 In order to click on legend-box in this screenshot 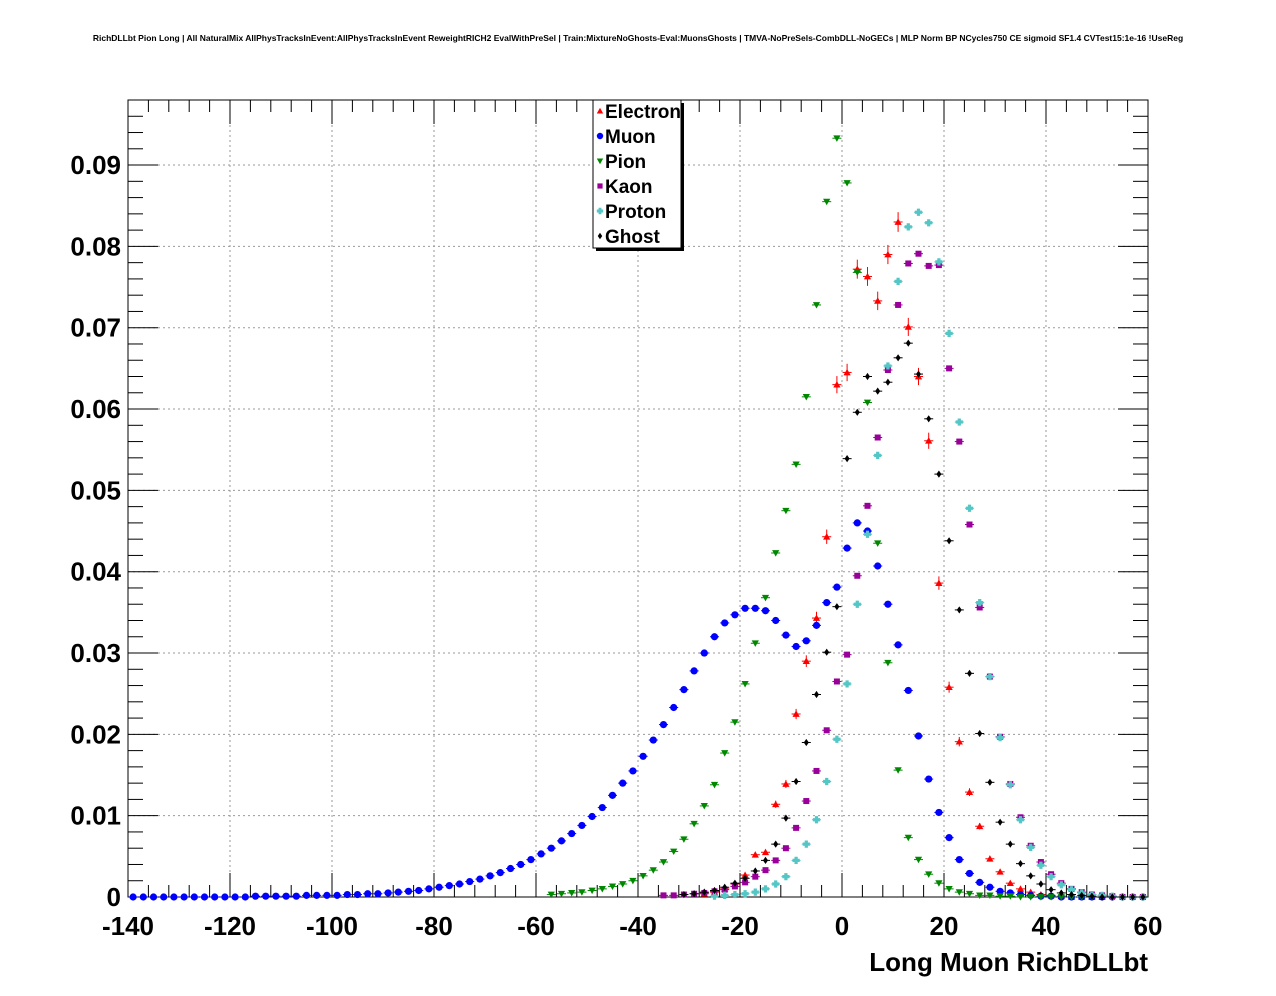, I will do `click(637, 174)`.